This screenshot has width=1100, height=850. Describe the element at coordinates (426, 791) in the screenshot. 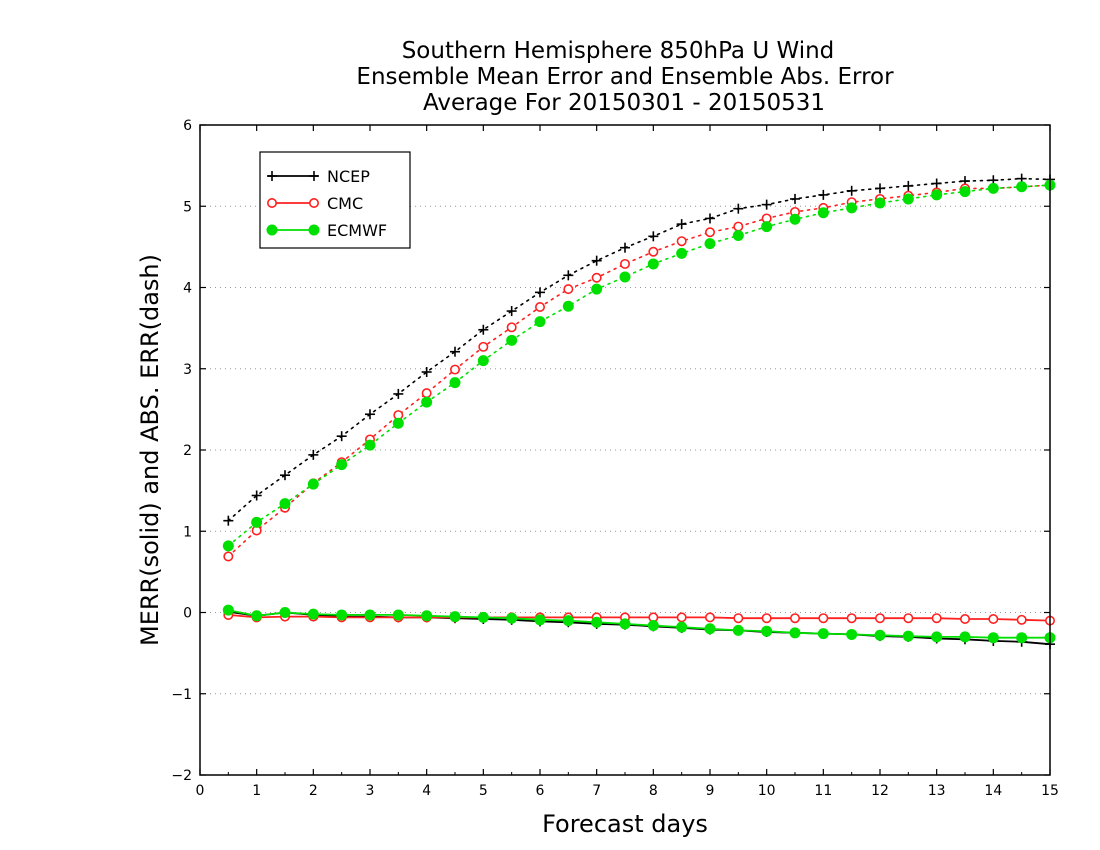

I see `x-tick-label: 4` at that location.